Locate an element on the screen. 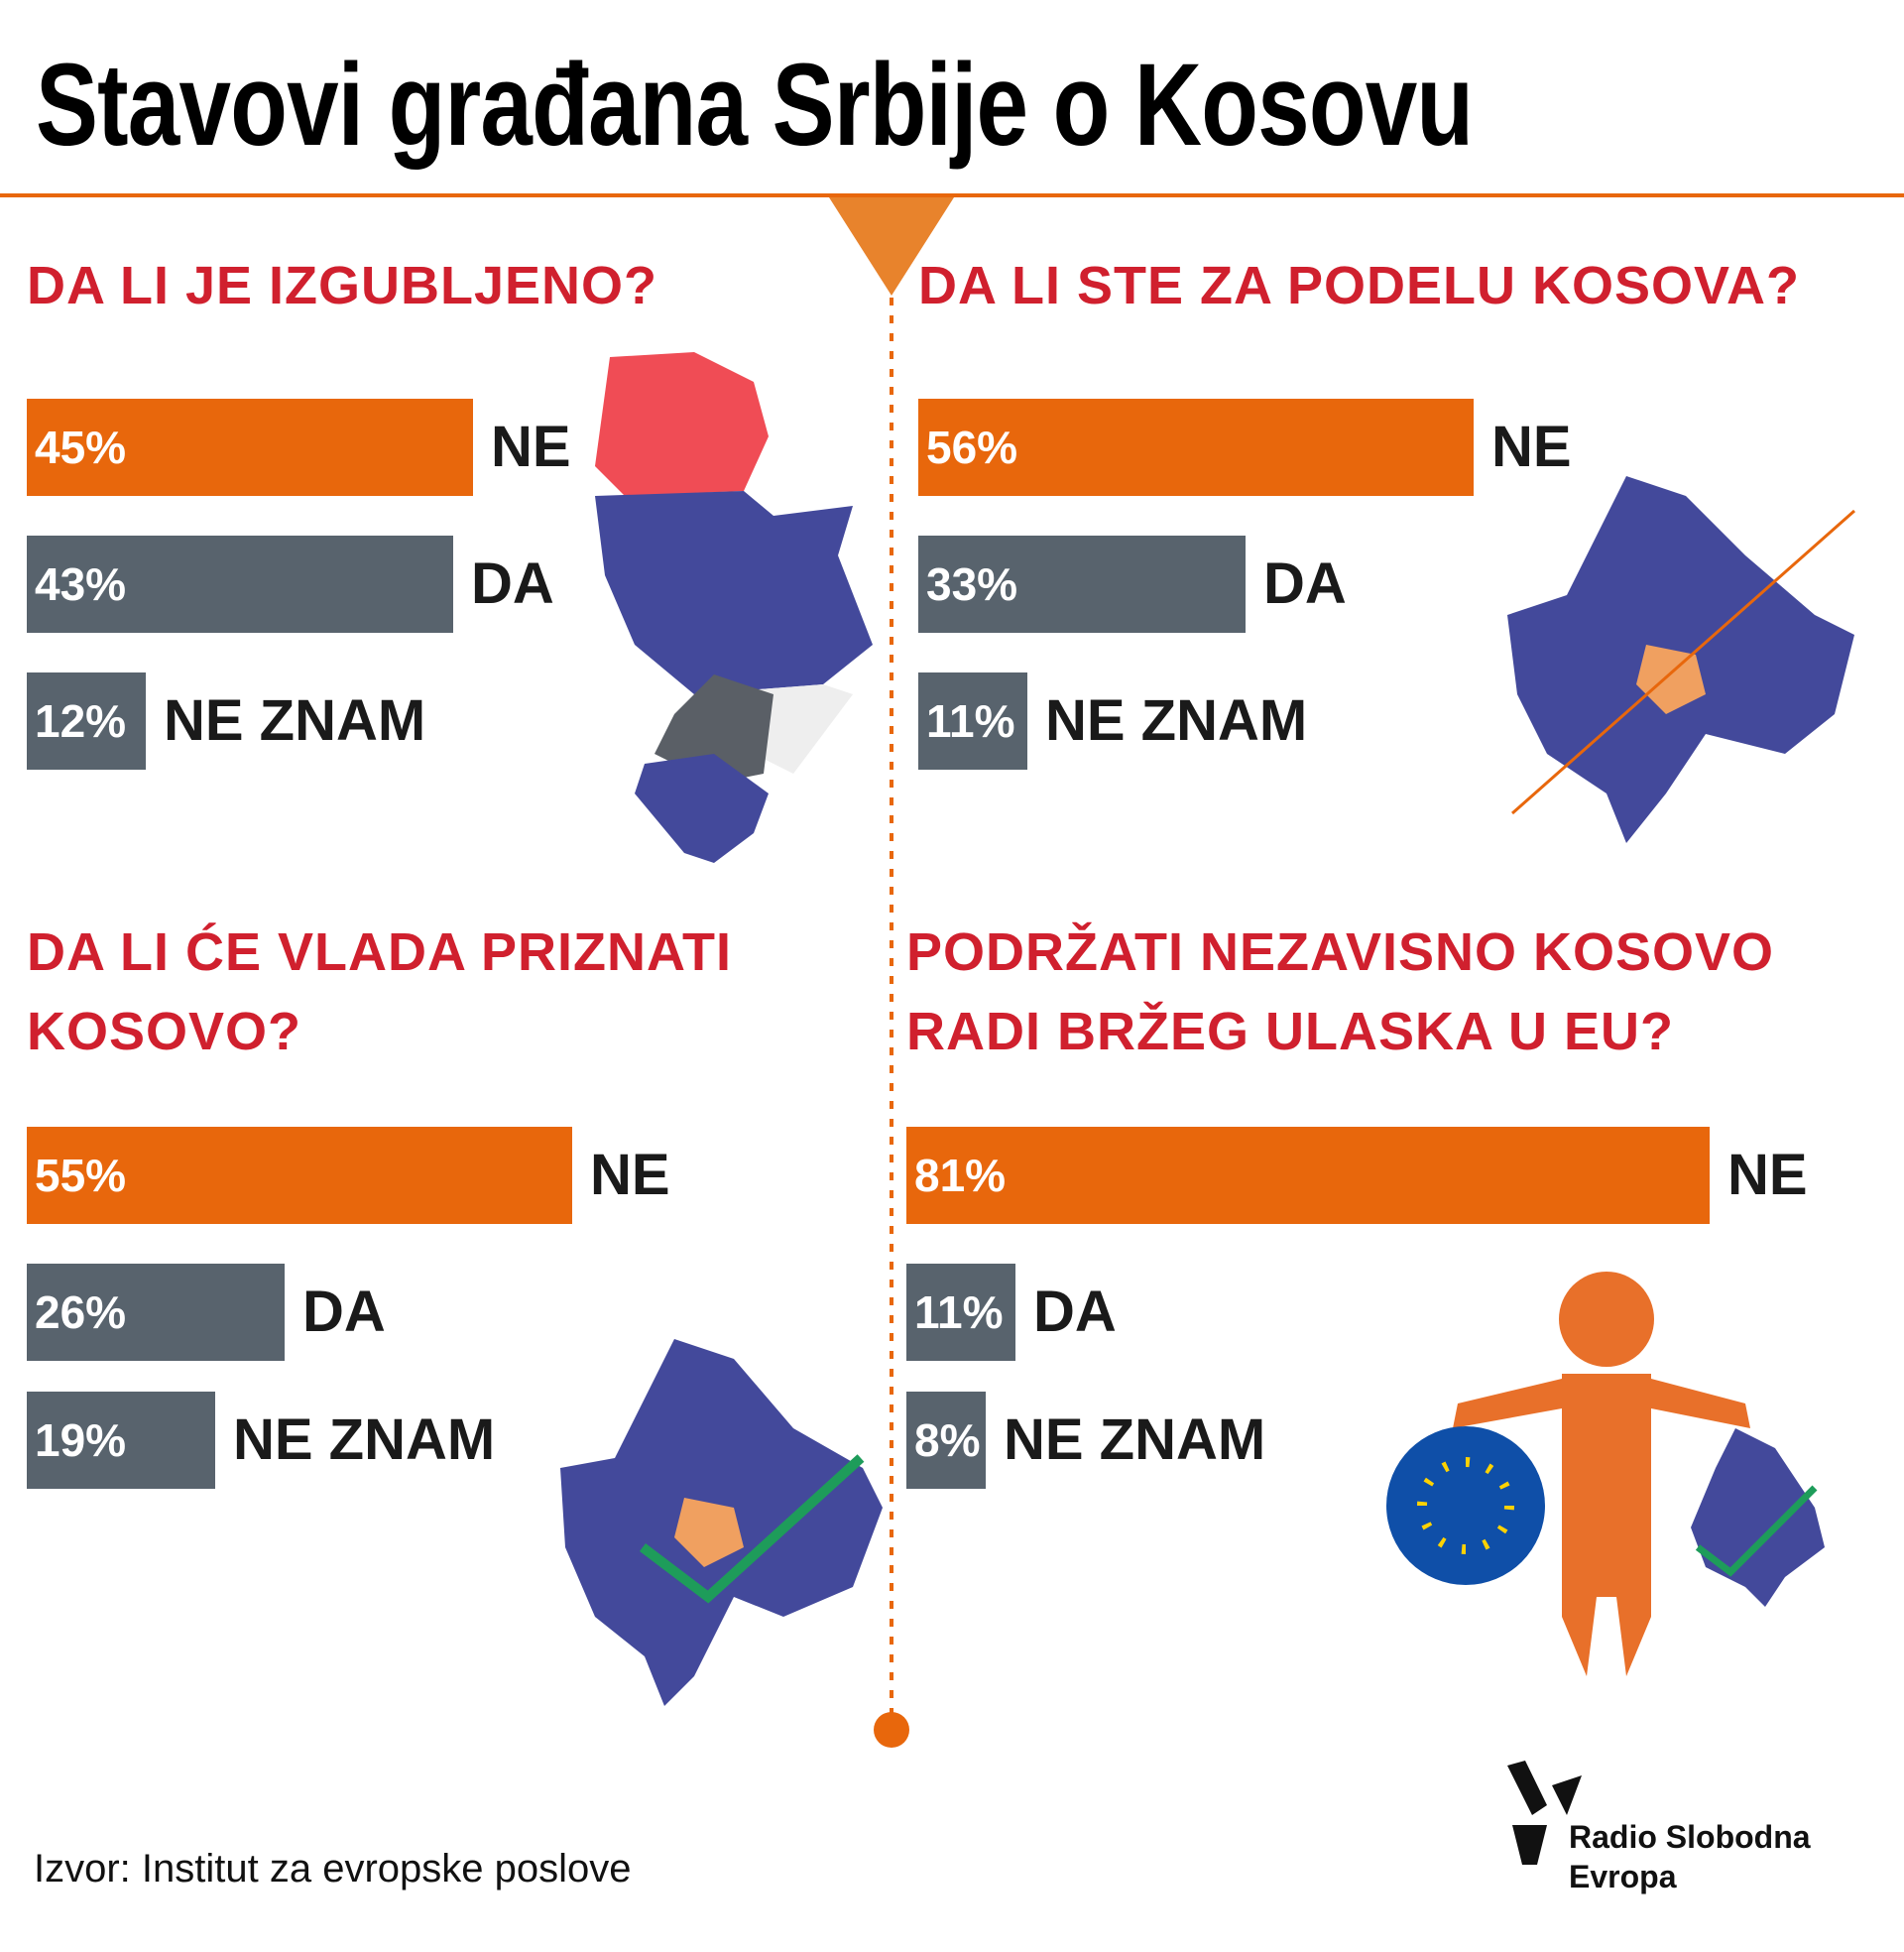 This screenshot has height=1952, width=1904. value-label: 26% is located at coordinates (81, 1312).